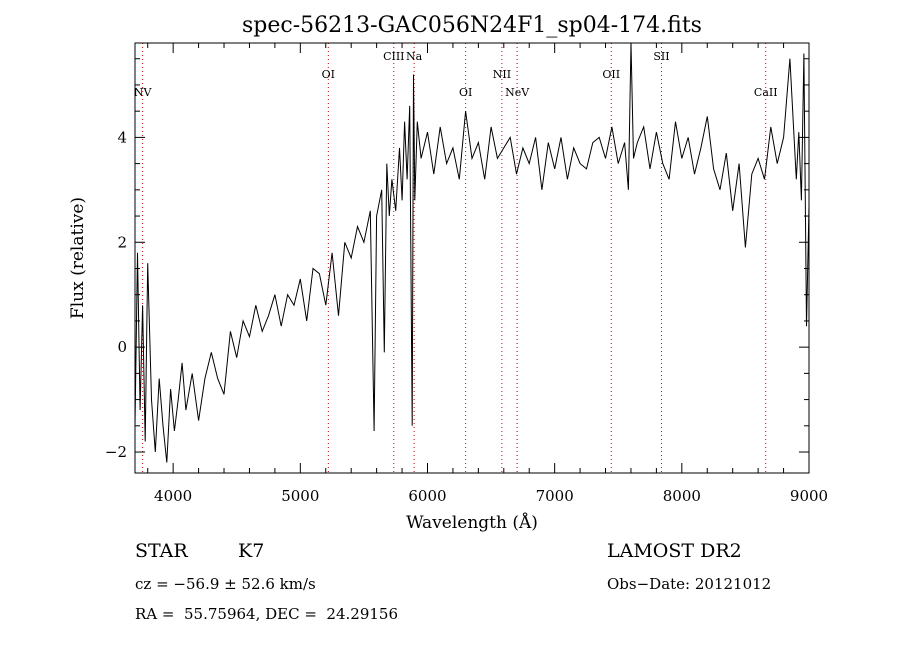  Describe the element at coordinates (689, 584) in the screenshot. I see `observation-date: Obs−Date: 20121012` at that location.